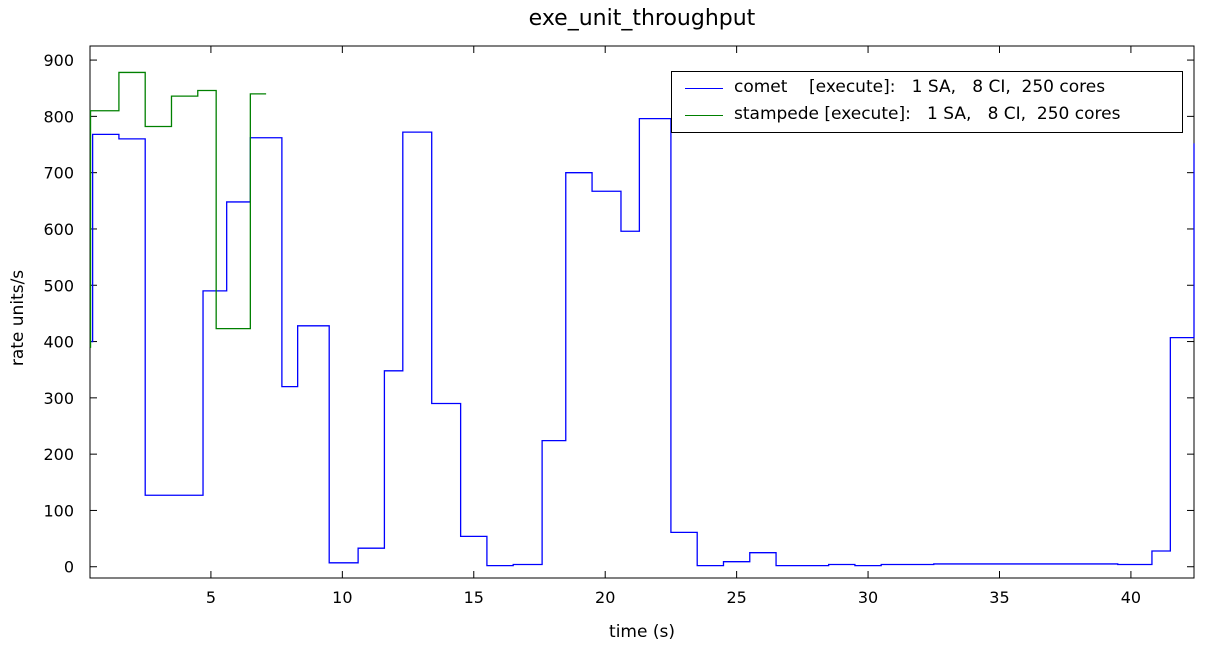  What do you see at coordinates (704, 115) in the screenshot?
I see `legend-swatch-stampede` at bounding box center [704, 115].